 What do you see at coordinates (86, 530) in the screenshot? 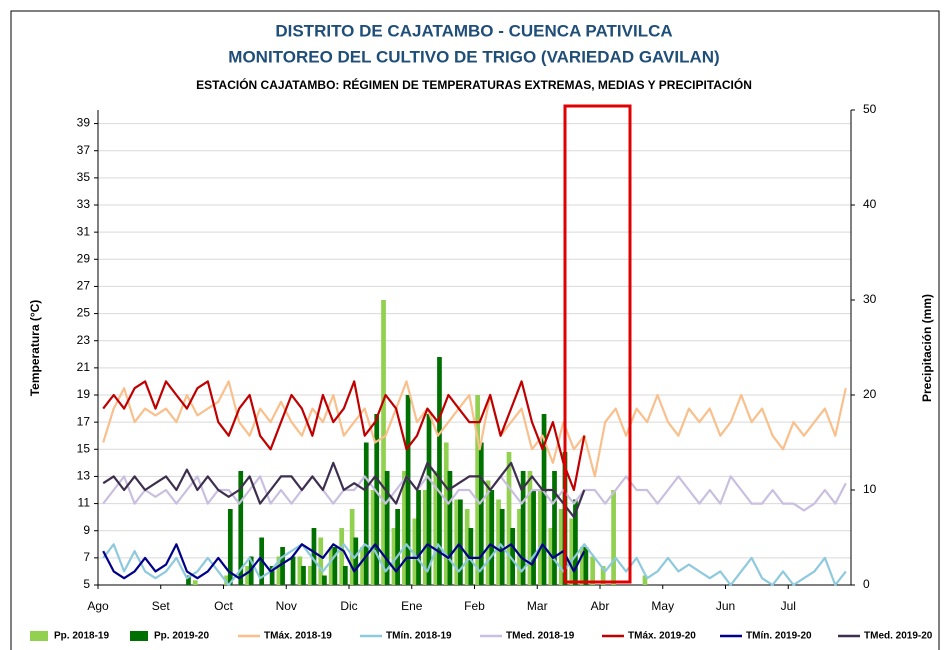
I see `y-tick-label: 9` at bounding box center [86, 530].